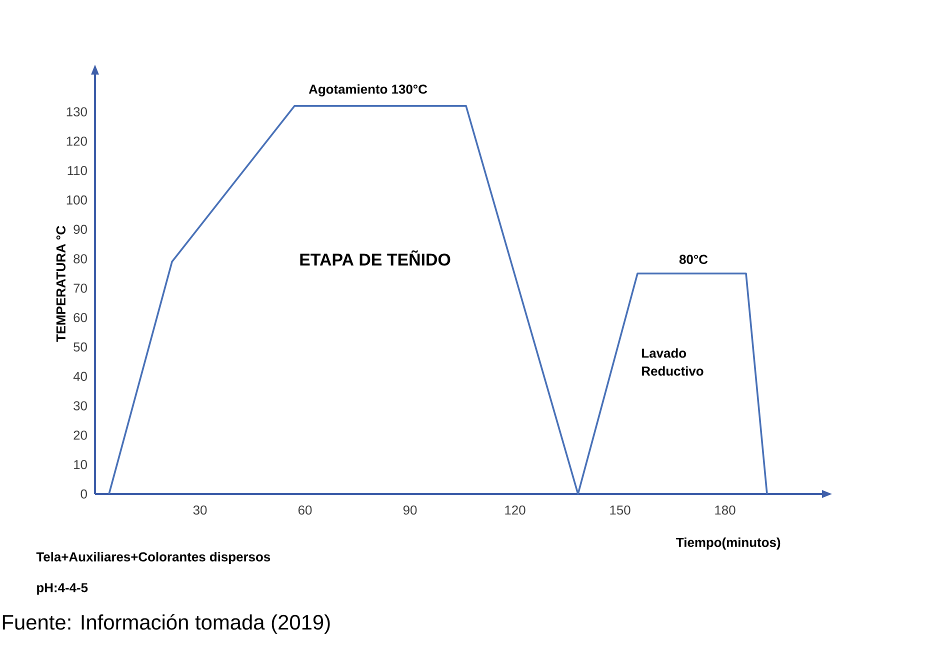 The width and height of the screenshot is (944, 648). I want to click on annotation: Agotamiento 130°C, so click(368, 90).